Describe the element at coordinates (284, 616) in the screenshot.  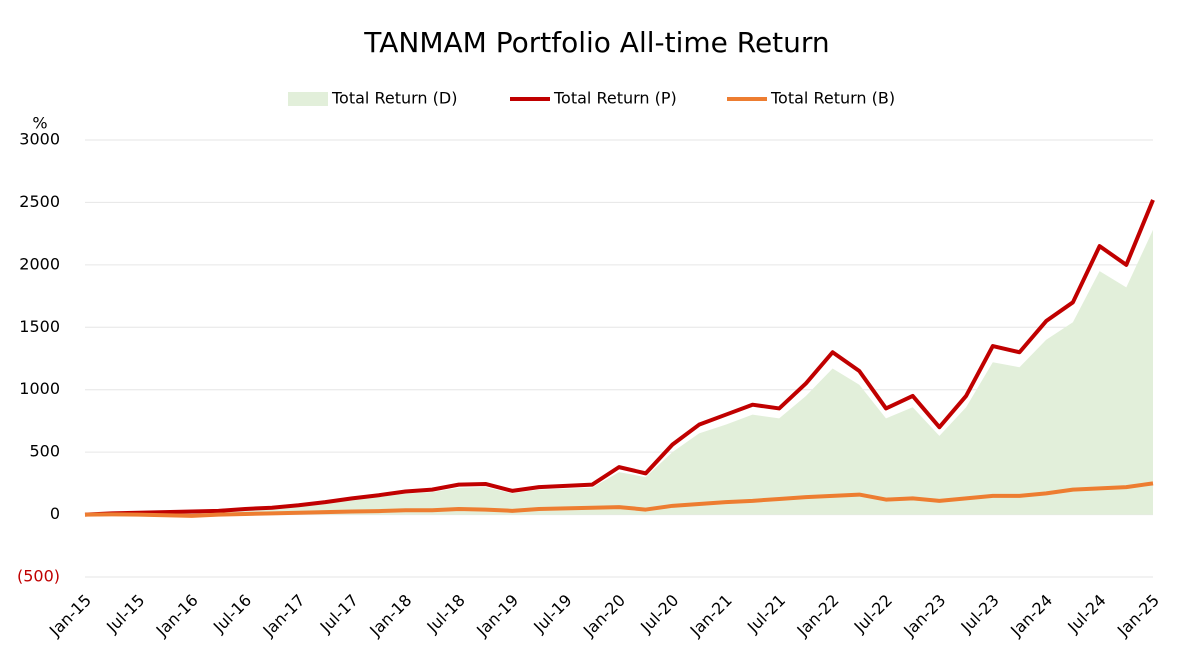
I see `x-tick-label: Jan-17` at that location.